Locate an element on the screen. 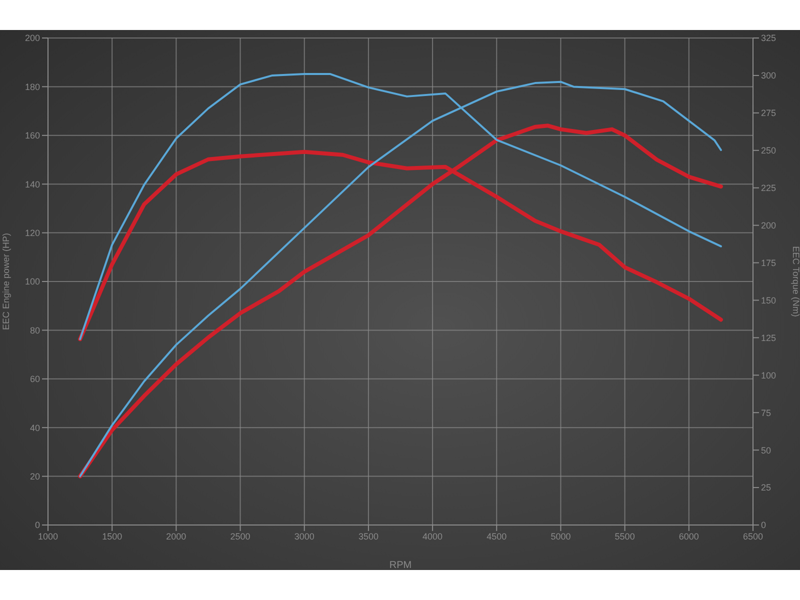  y-tick-label: 120 is located at coordinates (32, 233).